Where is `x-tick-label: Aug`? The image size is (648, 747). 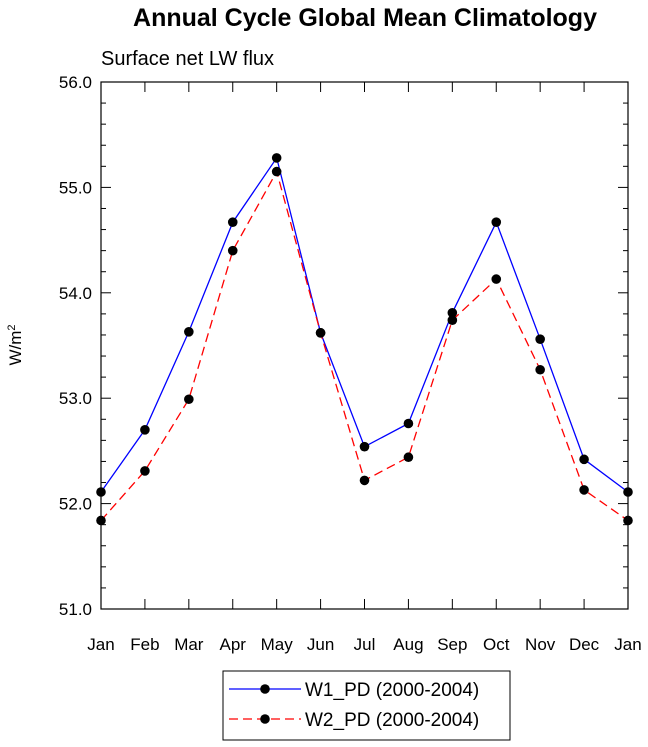
x-tick-label: Aug is located at coordinates (408, 644).